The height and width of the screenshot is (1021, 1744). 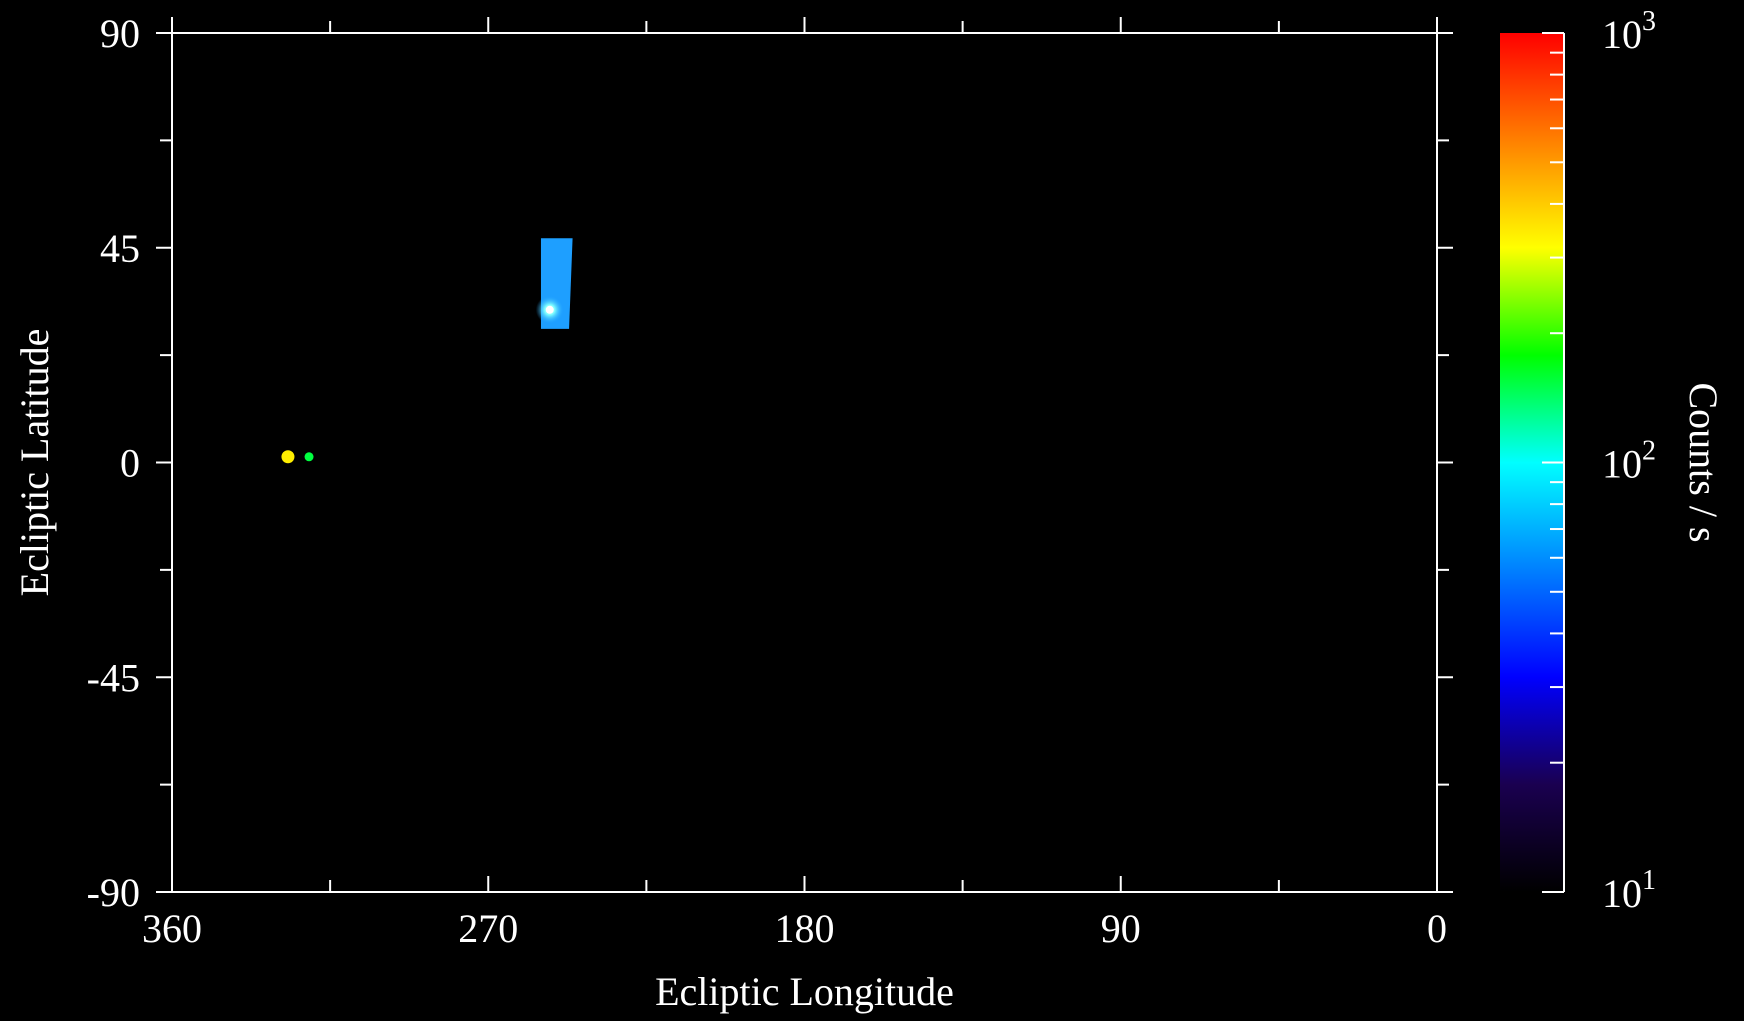 I want to click on x-tick-label: 180, so click(x=805, y=928).